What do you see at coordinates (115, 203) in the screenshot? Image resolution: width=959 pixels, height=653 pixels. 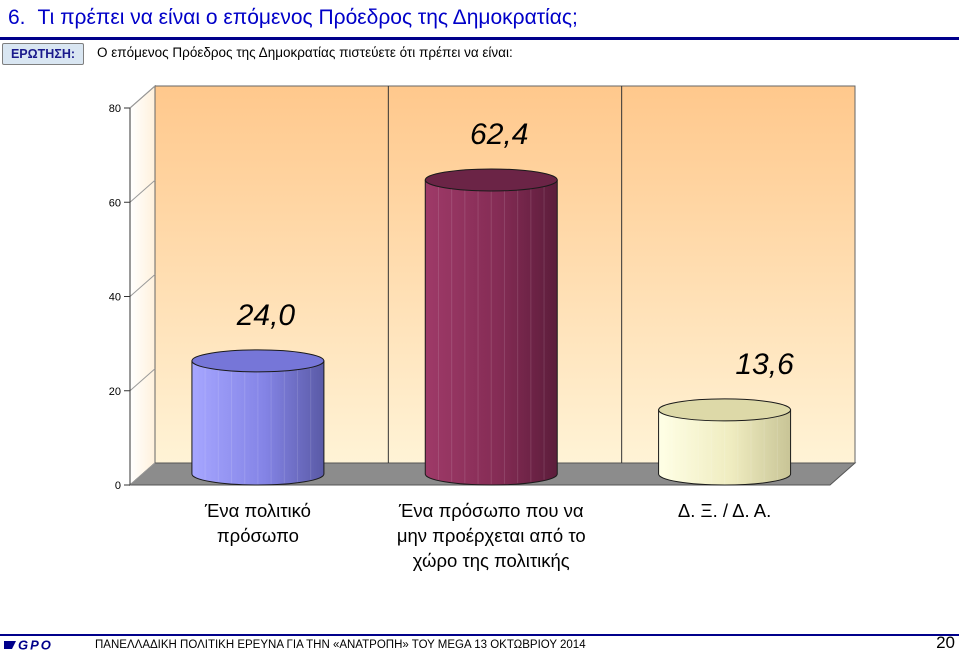 I see `y-tick-label: 60` at bounding box center [115, 203].